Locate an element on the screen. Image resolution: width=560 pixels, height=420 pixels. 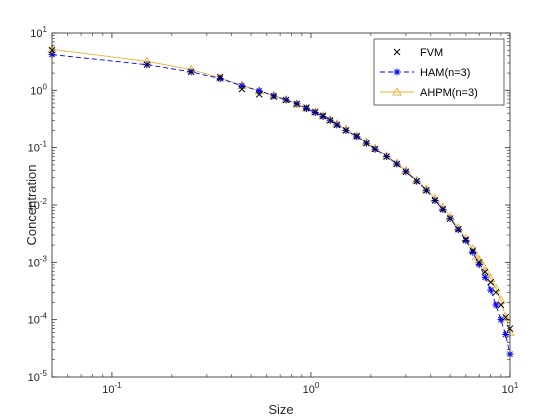
legend: FVM HAM(n=3) AHPM(n=3) is located at coordinates (439, 72).